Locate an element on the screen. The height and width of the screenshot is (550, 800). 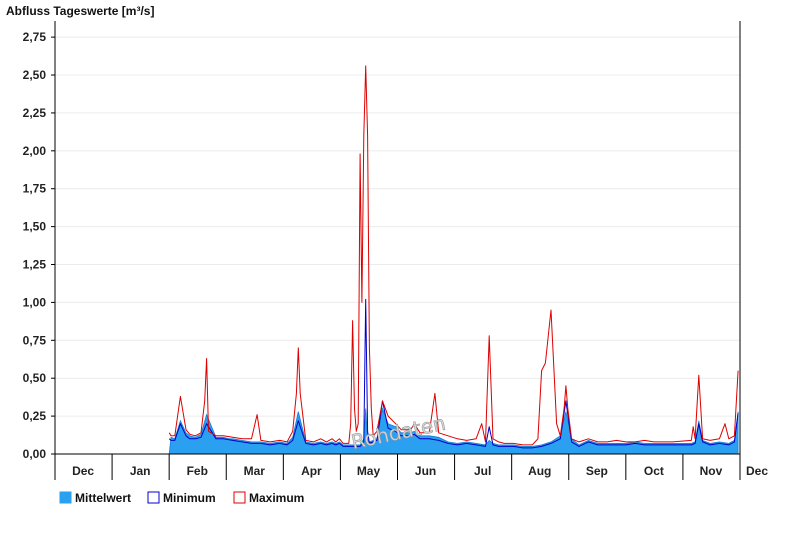
y-tick-label: 2,00 is located at coordinates (35, 151).